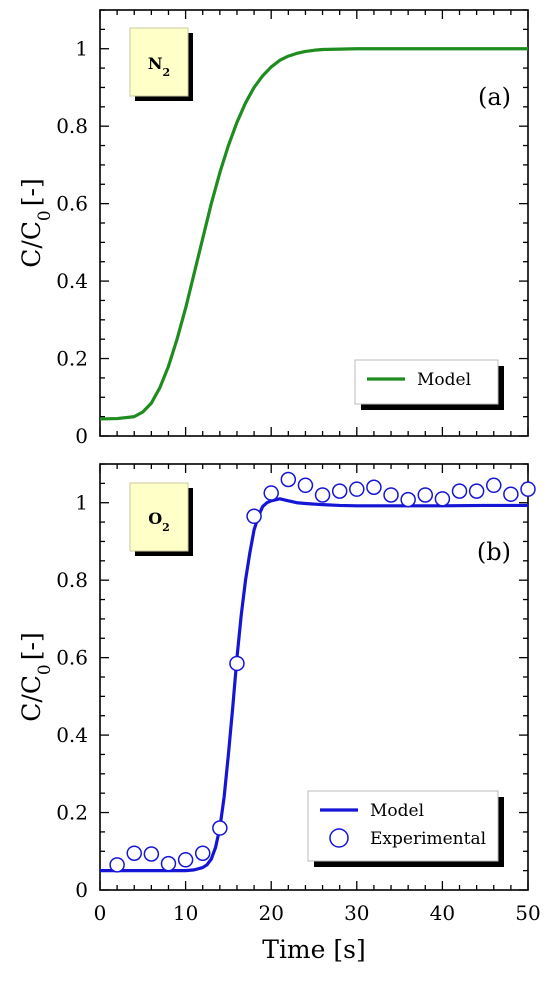 Image resolution: width=550 pixels, height=994 pixels. I want to click on x-tick-label: 30, so click(356, 913).